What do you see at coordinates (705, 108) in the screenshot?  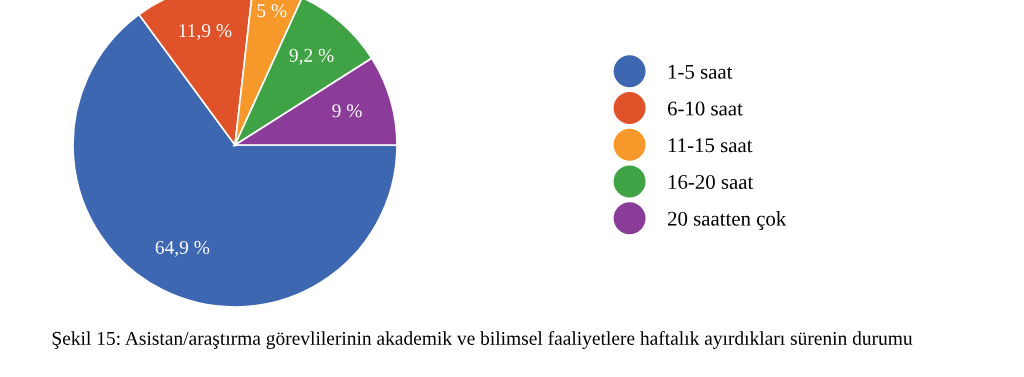 I see `legend-label: 6-10 saat` at bounding box center [705, 108].